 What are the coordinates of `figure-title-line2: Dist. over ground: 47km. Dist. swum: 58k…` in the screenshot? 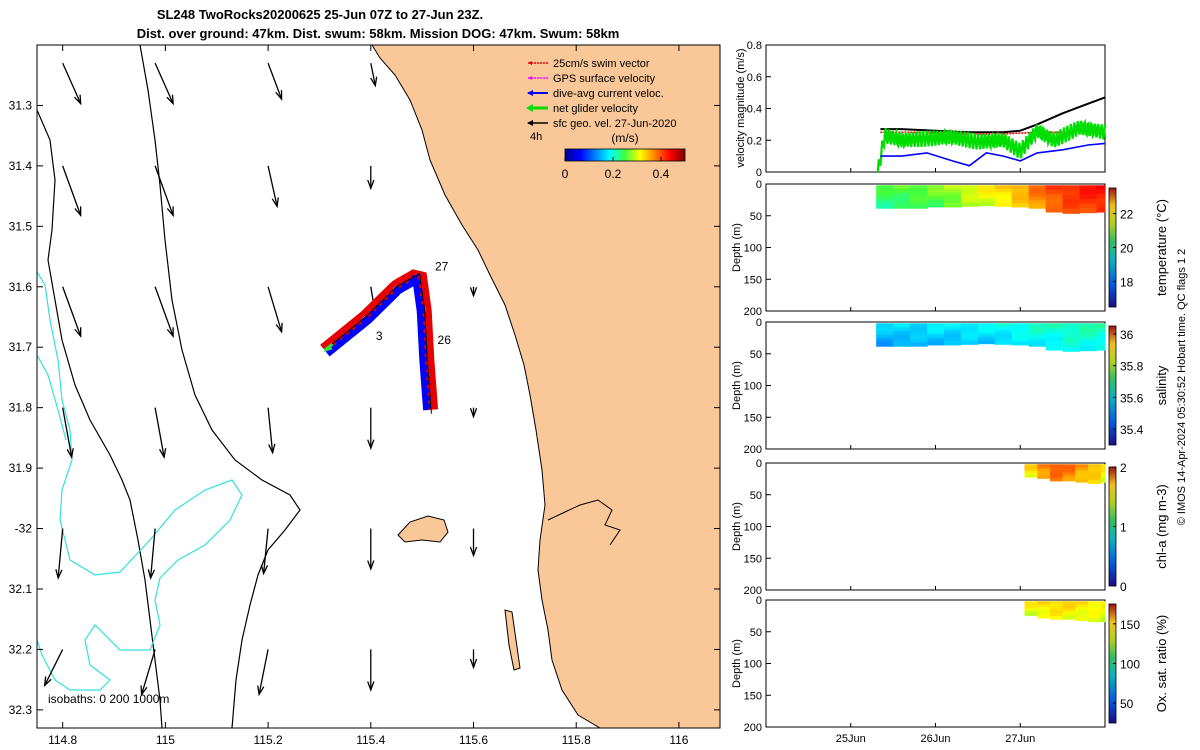 It's located at (378, 33).